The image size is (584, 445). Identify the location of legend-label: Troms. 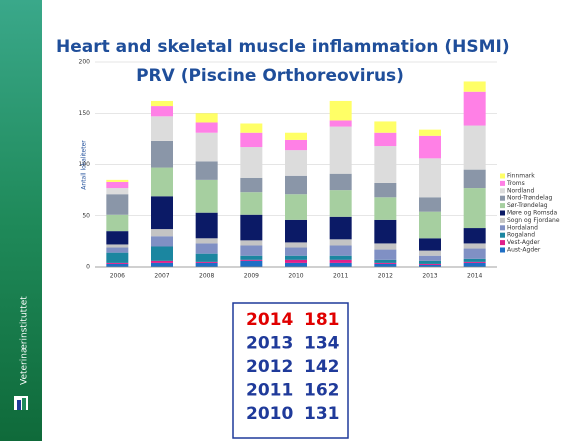
(515, 183).